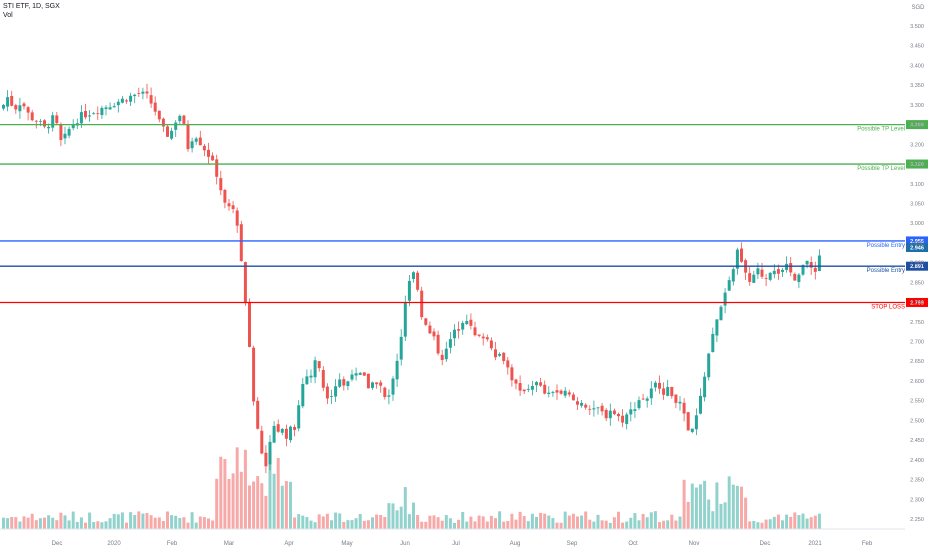 This screenshot has width=932, height=550. I want to click on y-tick-label: 2.400, so click(917, 461).